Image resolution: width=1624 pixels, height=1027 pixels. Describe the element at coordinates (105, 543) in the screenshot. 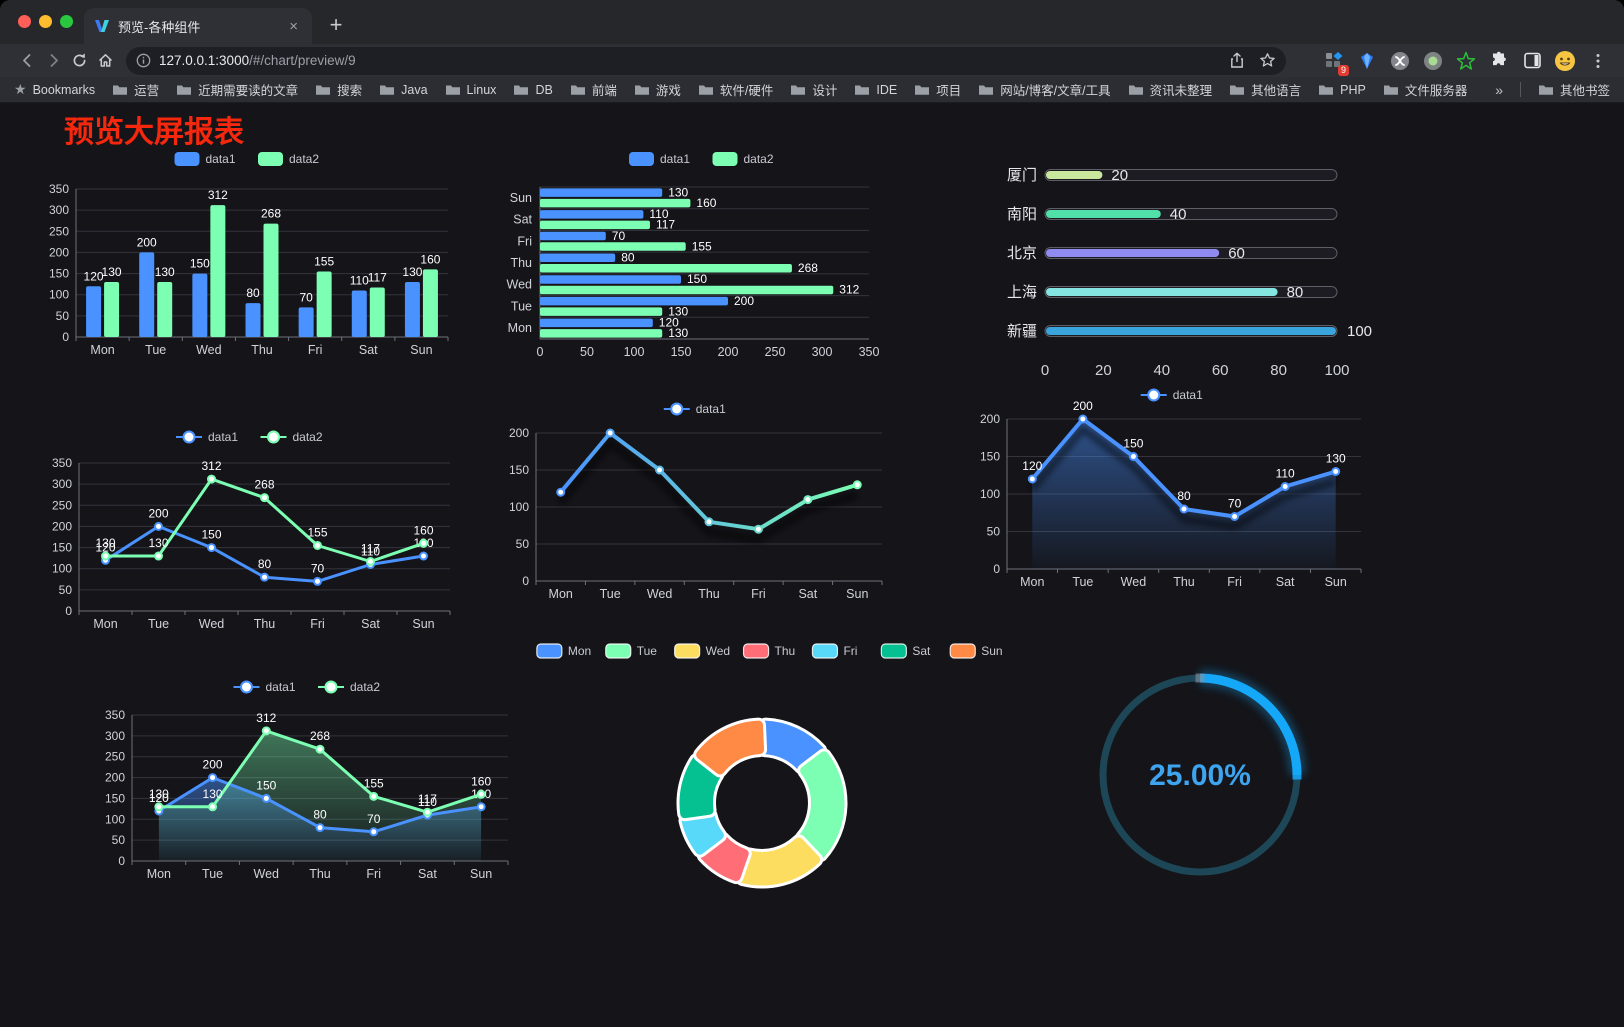

I see `svg-text: 130` at that location.